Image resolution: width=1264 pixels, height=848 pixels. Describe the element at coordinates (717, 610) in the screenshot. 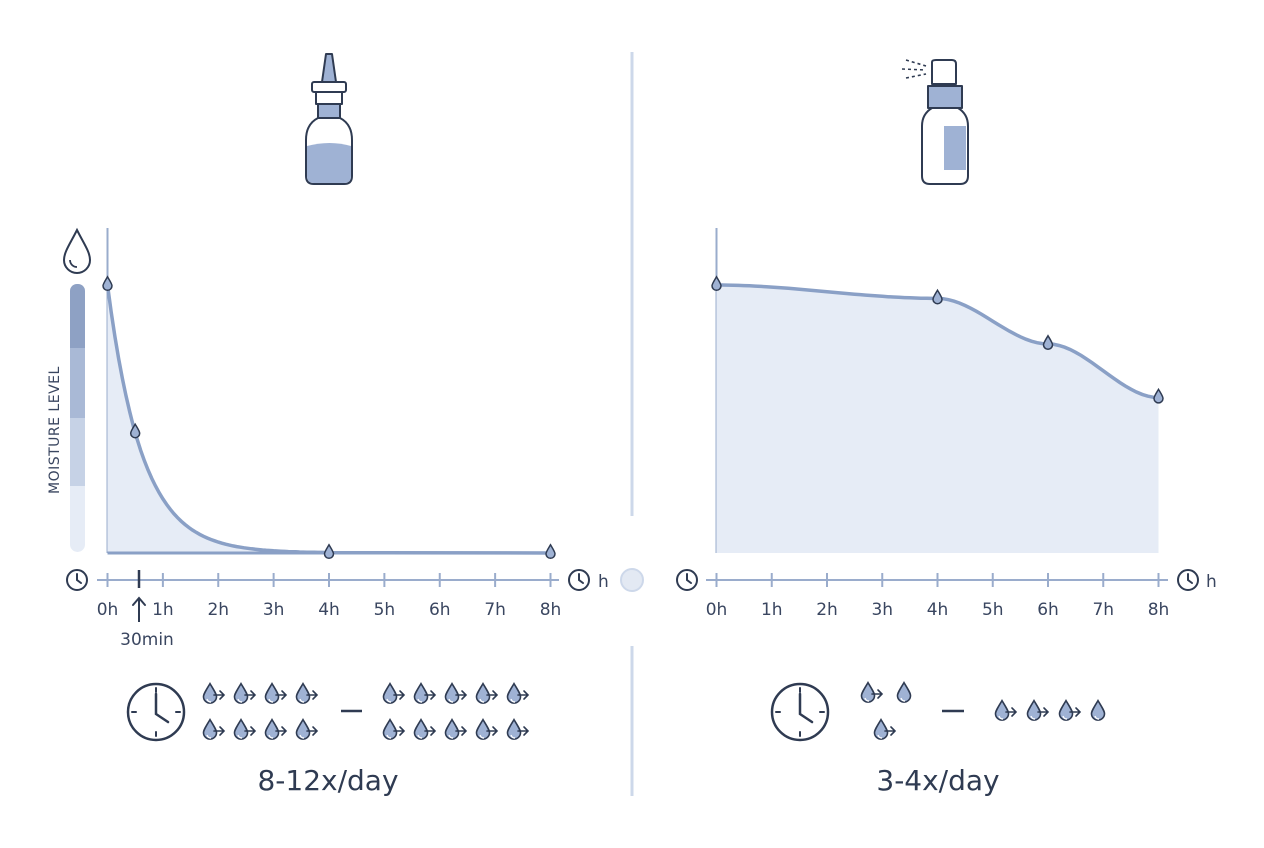

I see `right-x-tick-label: 0h` at that location.